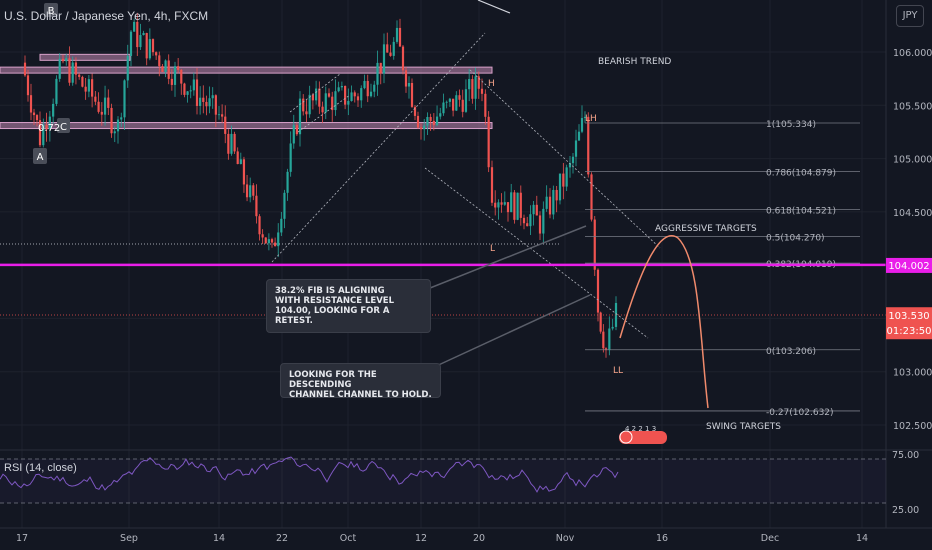 The height and width of the screenshot is (550, 932). What do you see at coordinates (910, 16) in the screenshot?
I see `currency-badge: JPY` at bounding box center [910, 16].